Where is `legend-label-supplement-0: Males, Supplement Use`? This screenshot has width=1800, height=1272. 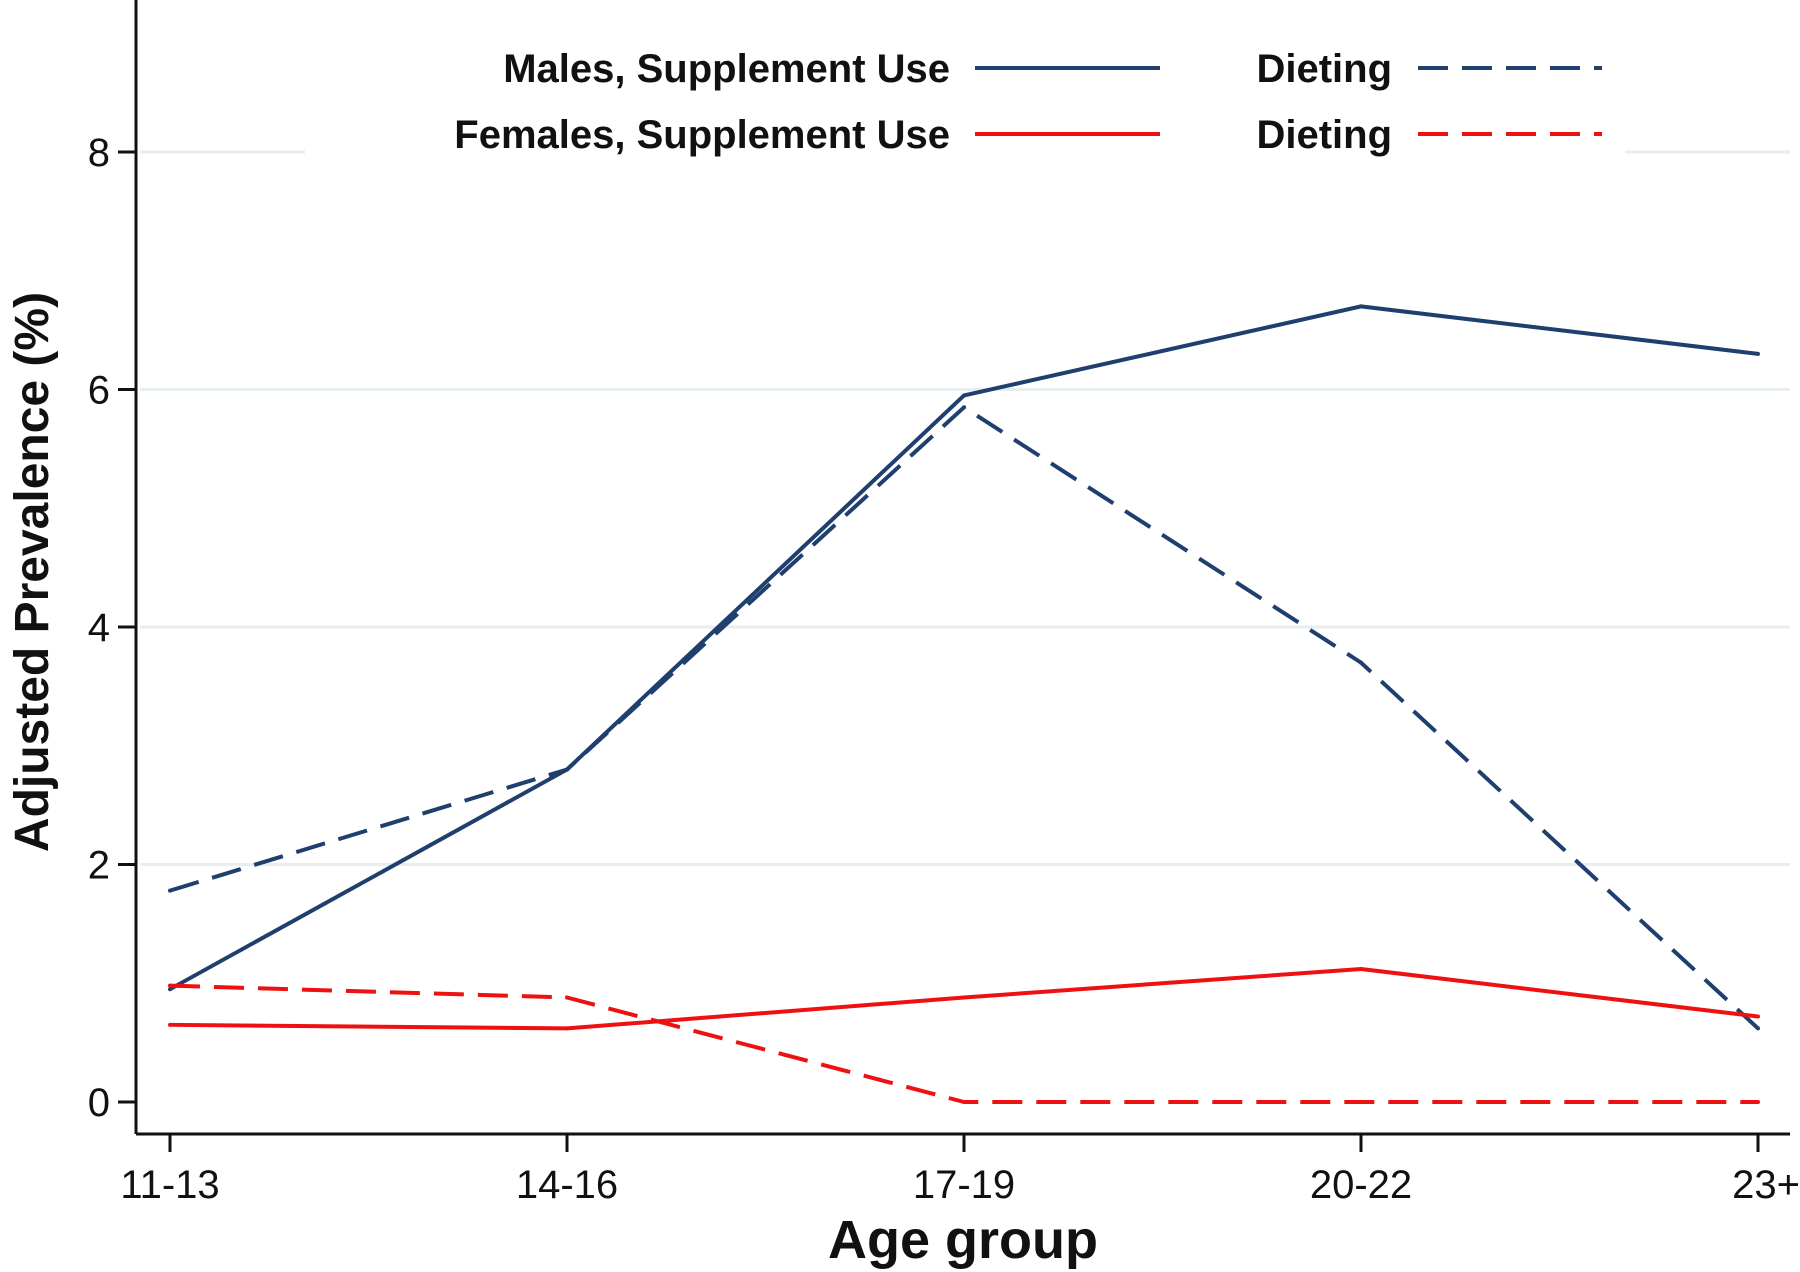
legend-label-supplement-0: Males, Supplement Use is located at coordinates (726, 69).